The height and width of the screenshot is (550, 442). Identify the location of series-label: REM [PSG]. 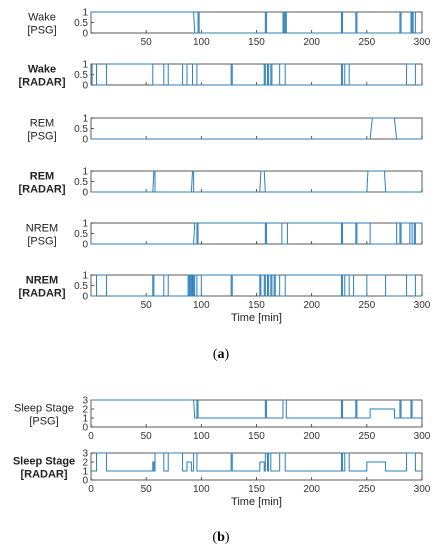
(41, 130).